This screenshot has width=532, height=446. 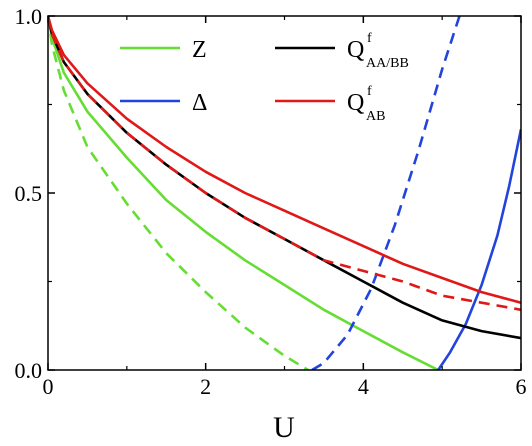 What do you see at coordinates (387, 63) in the screenshot?
I see `legend-label-subscript: AA/BB` at bounding box center [387, 63].